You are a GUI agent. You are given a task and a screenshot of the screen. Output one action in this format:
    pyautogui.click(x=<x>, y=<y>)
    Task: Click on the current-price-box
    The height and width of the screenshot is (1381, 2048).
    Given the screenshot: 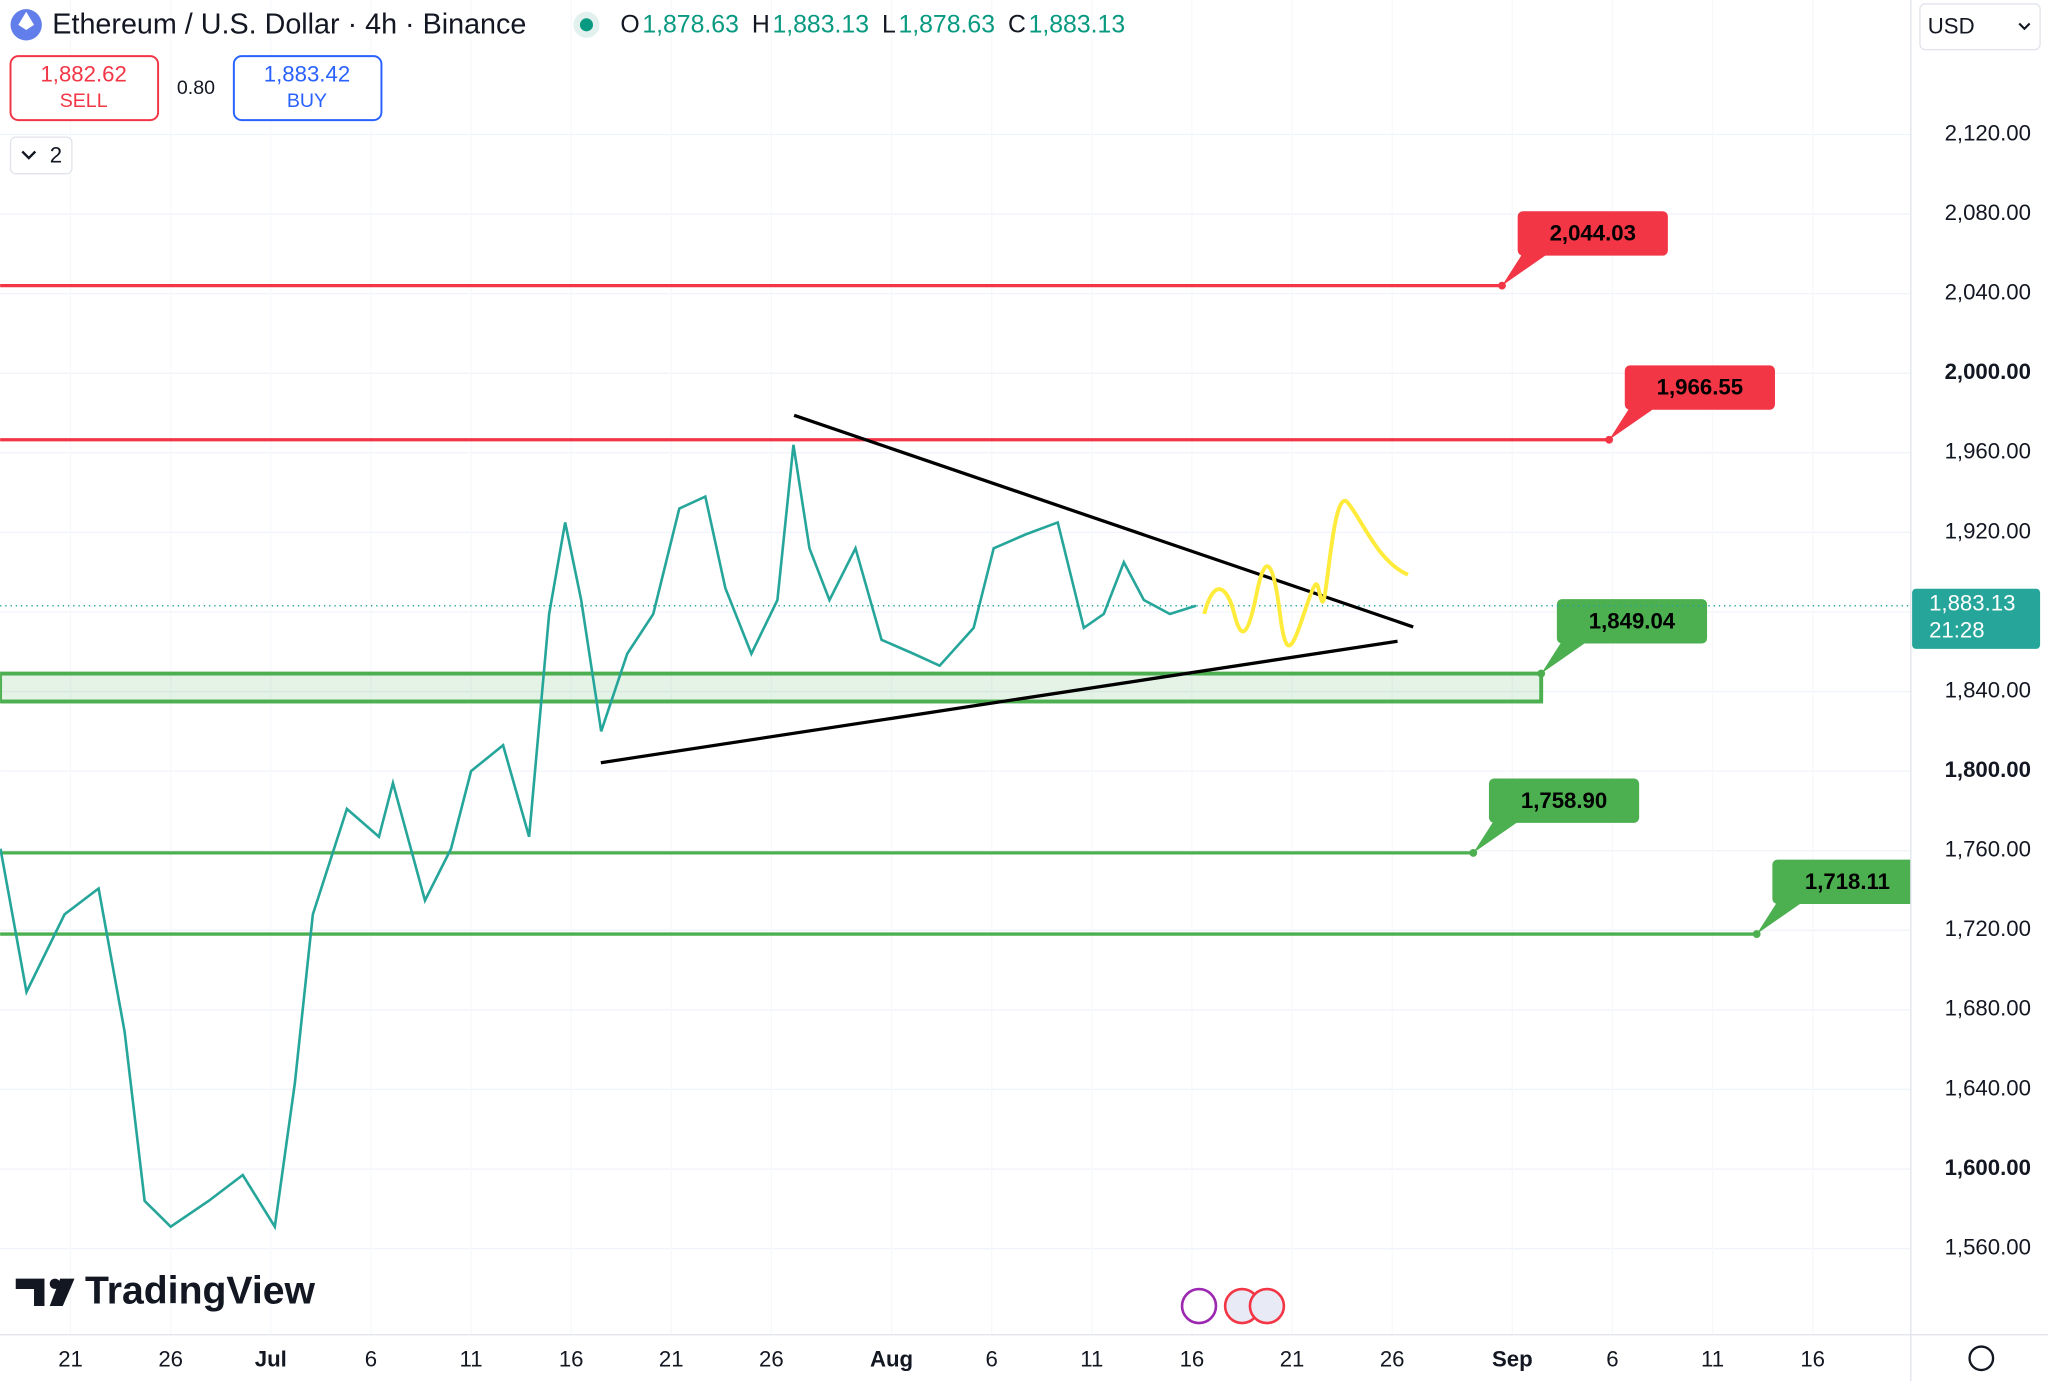 What is the action you would take?
    pyautogui.click(x=1976, y=618)
    